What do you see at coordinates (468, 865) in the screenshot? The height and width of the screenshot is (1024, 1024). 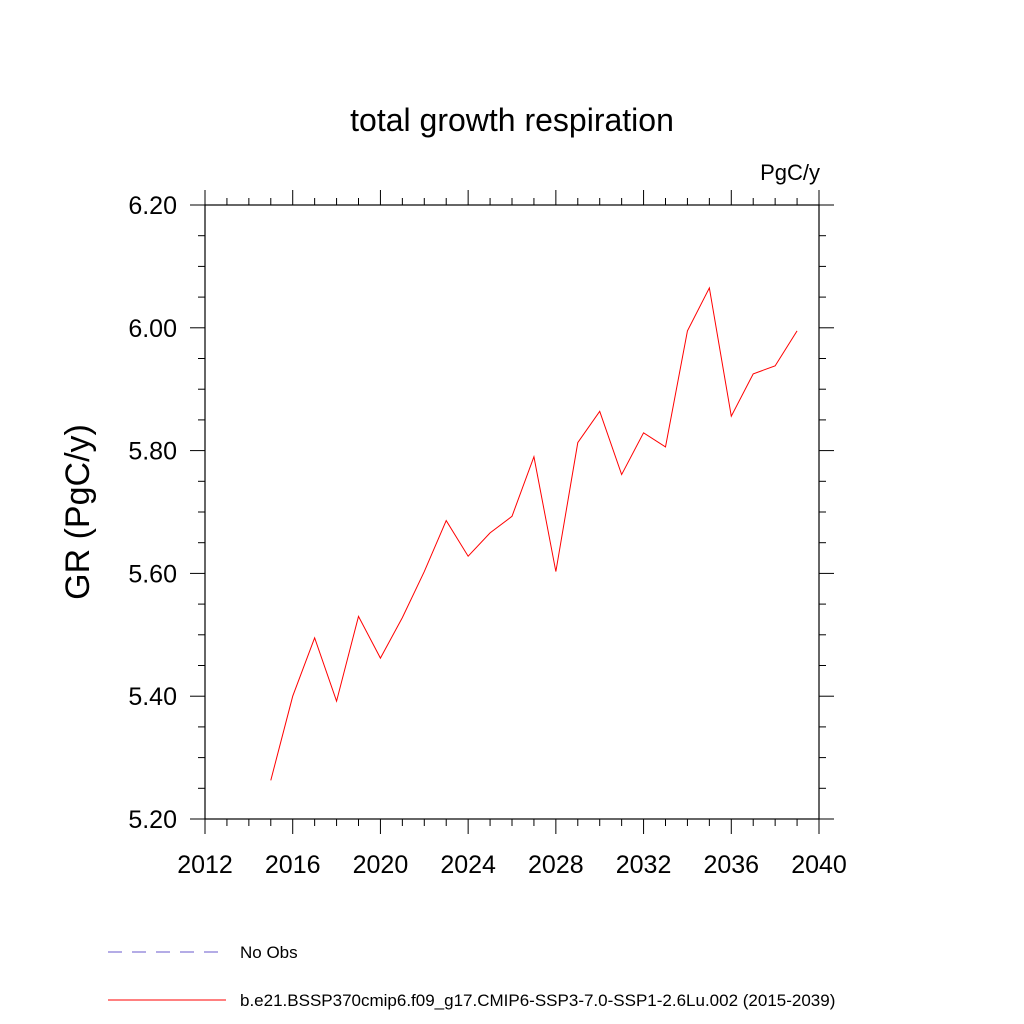 I see `x-tick-label: 2024` at bounding box center [468, 865].